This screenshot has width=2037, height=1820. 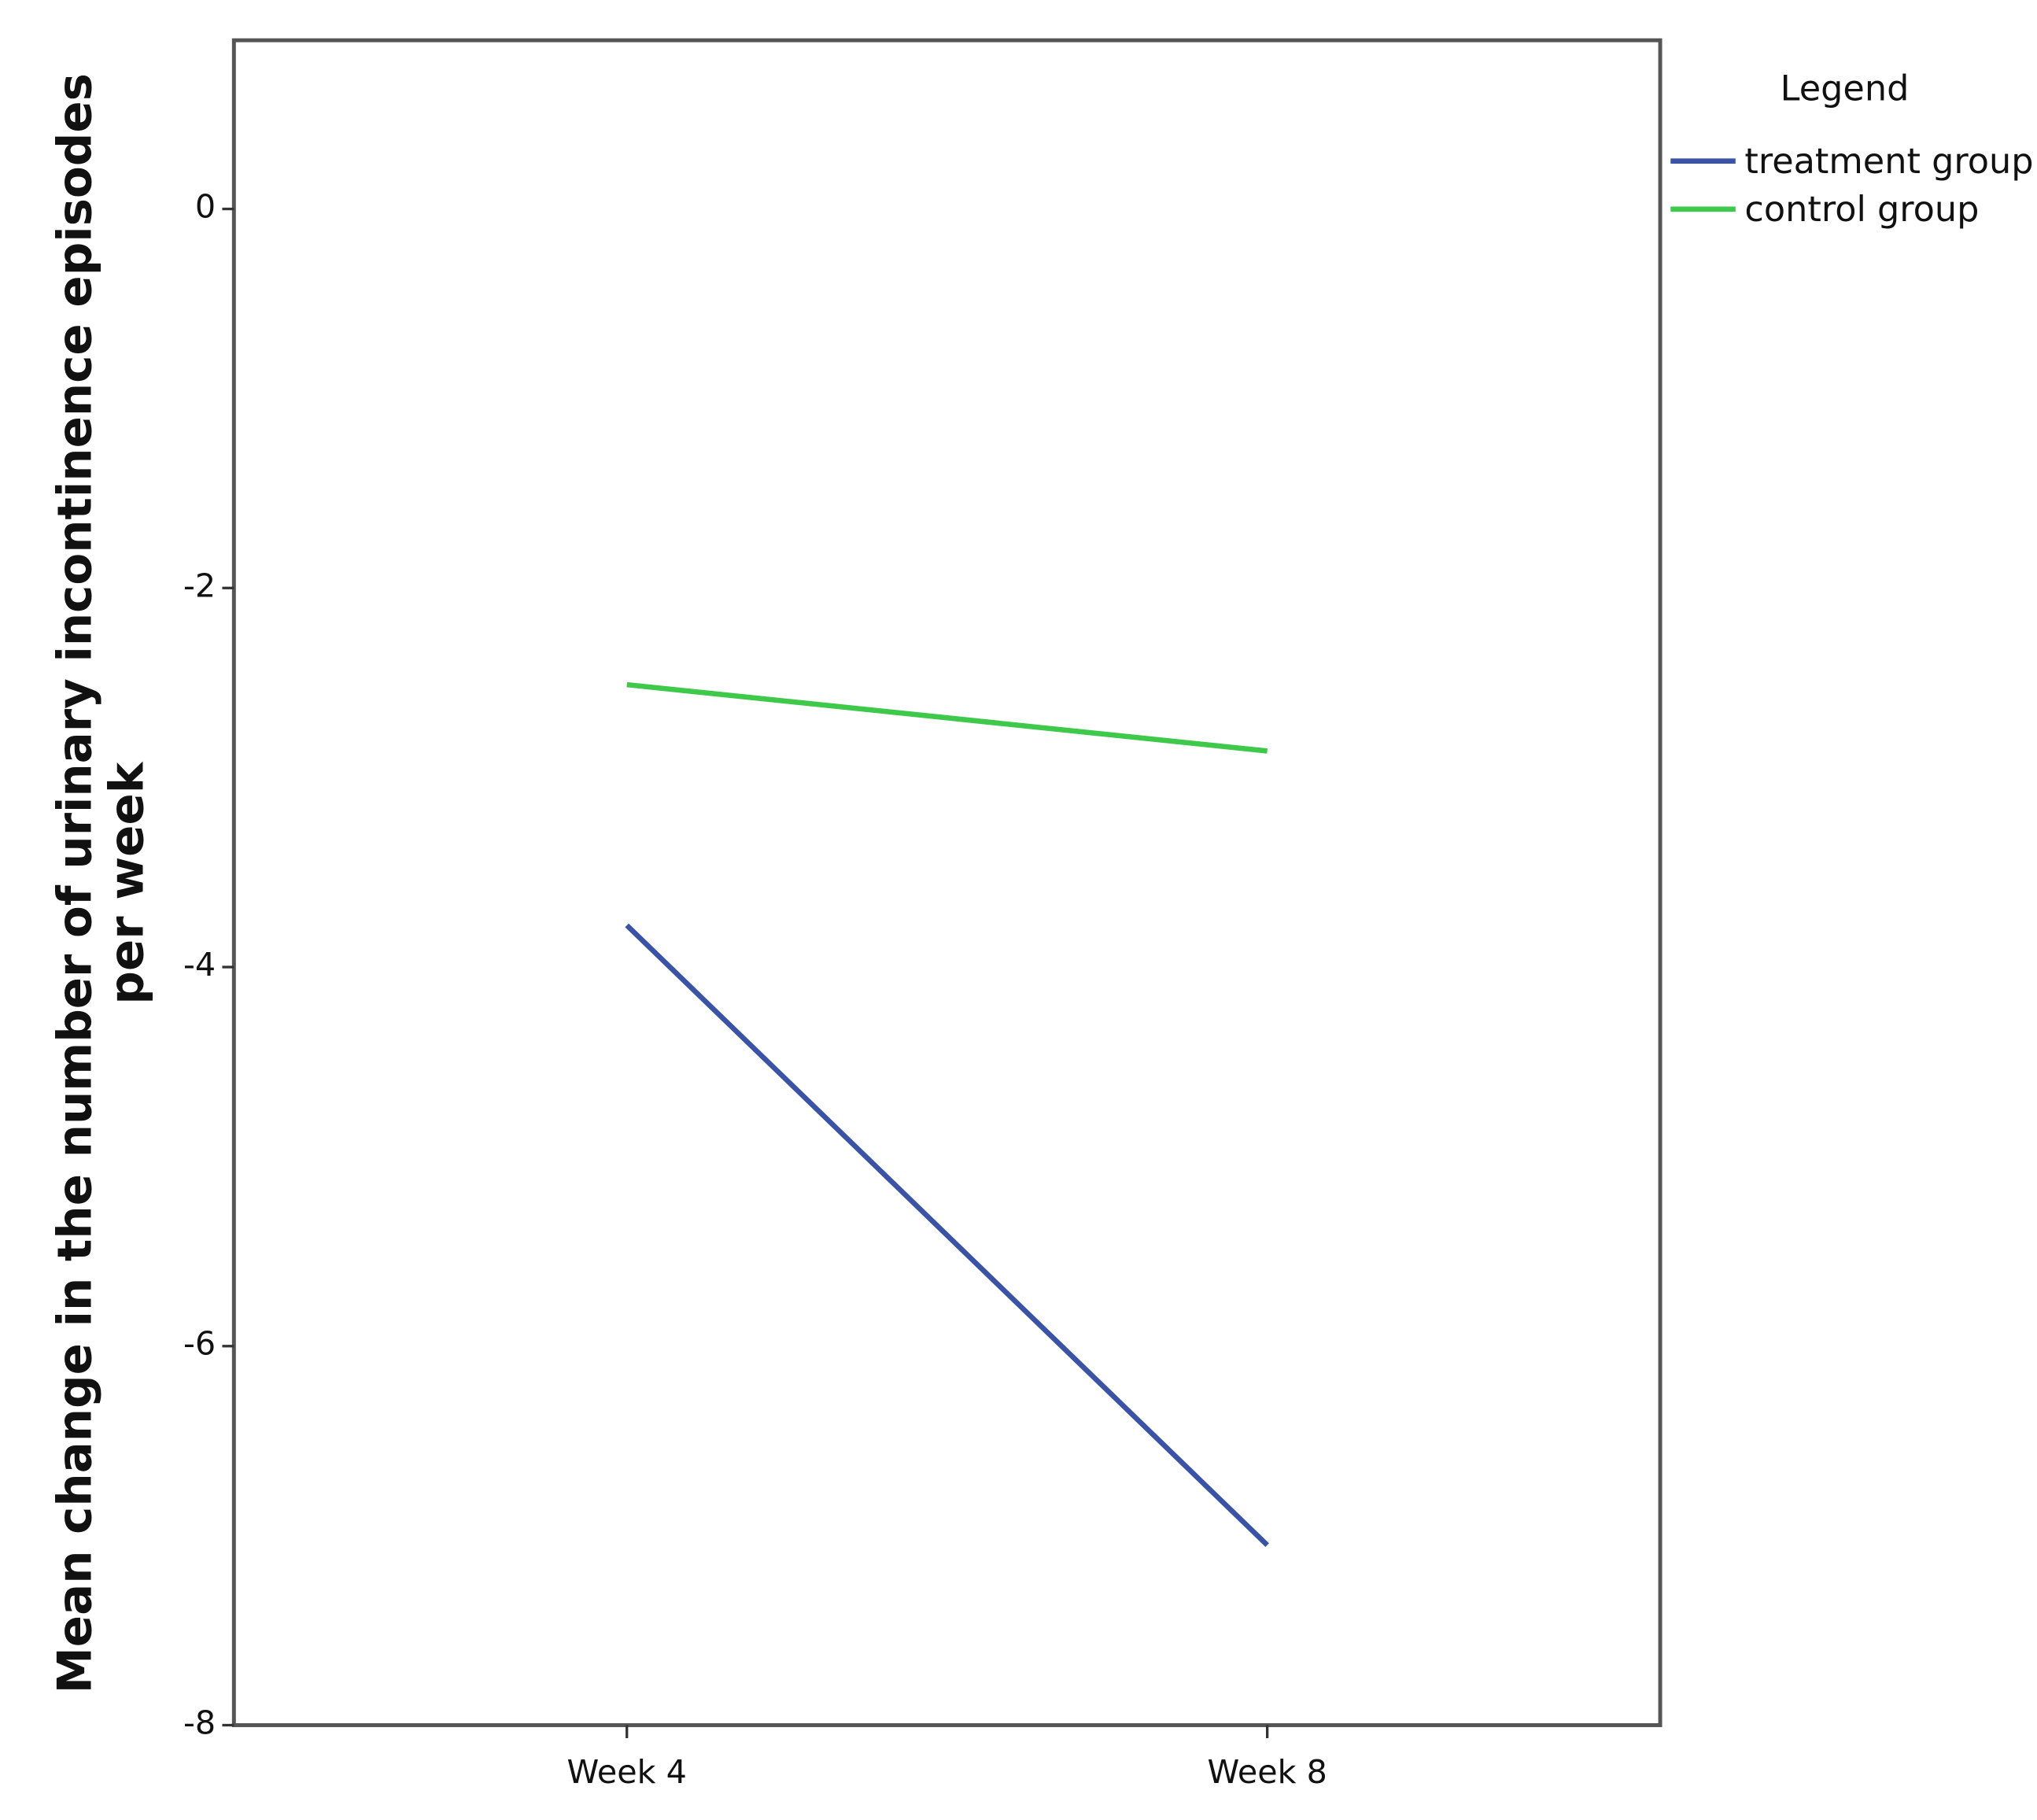 What do you see at coordinates (1845, 88) in the screenshot?
I see `legend-title: Legend` at bounding box center [1845, 88].